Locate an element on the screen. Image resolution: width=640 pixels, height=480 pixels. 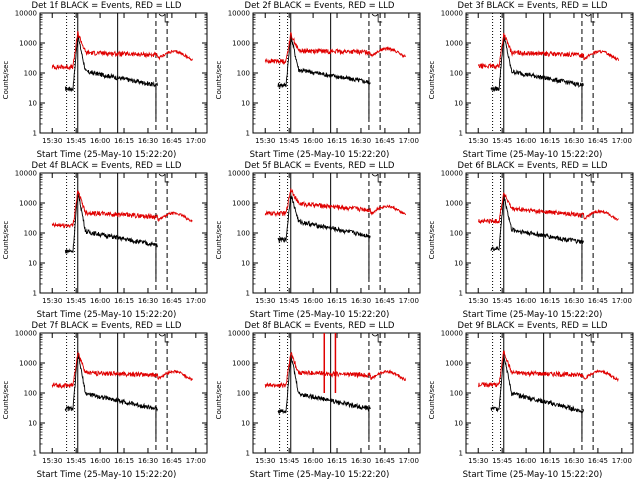
panel-title: Det 9f BLACK = Events, RED = LLD is located at coordinates (532, 326).